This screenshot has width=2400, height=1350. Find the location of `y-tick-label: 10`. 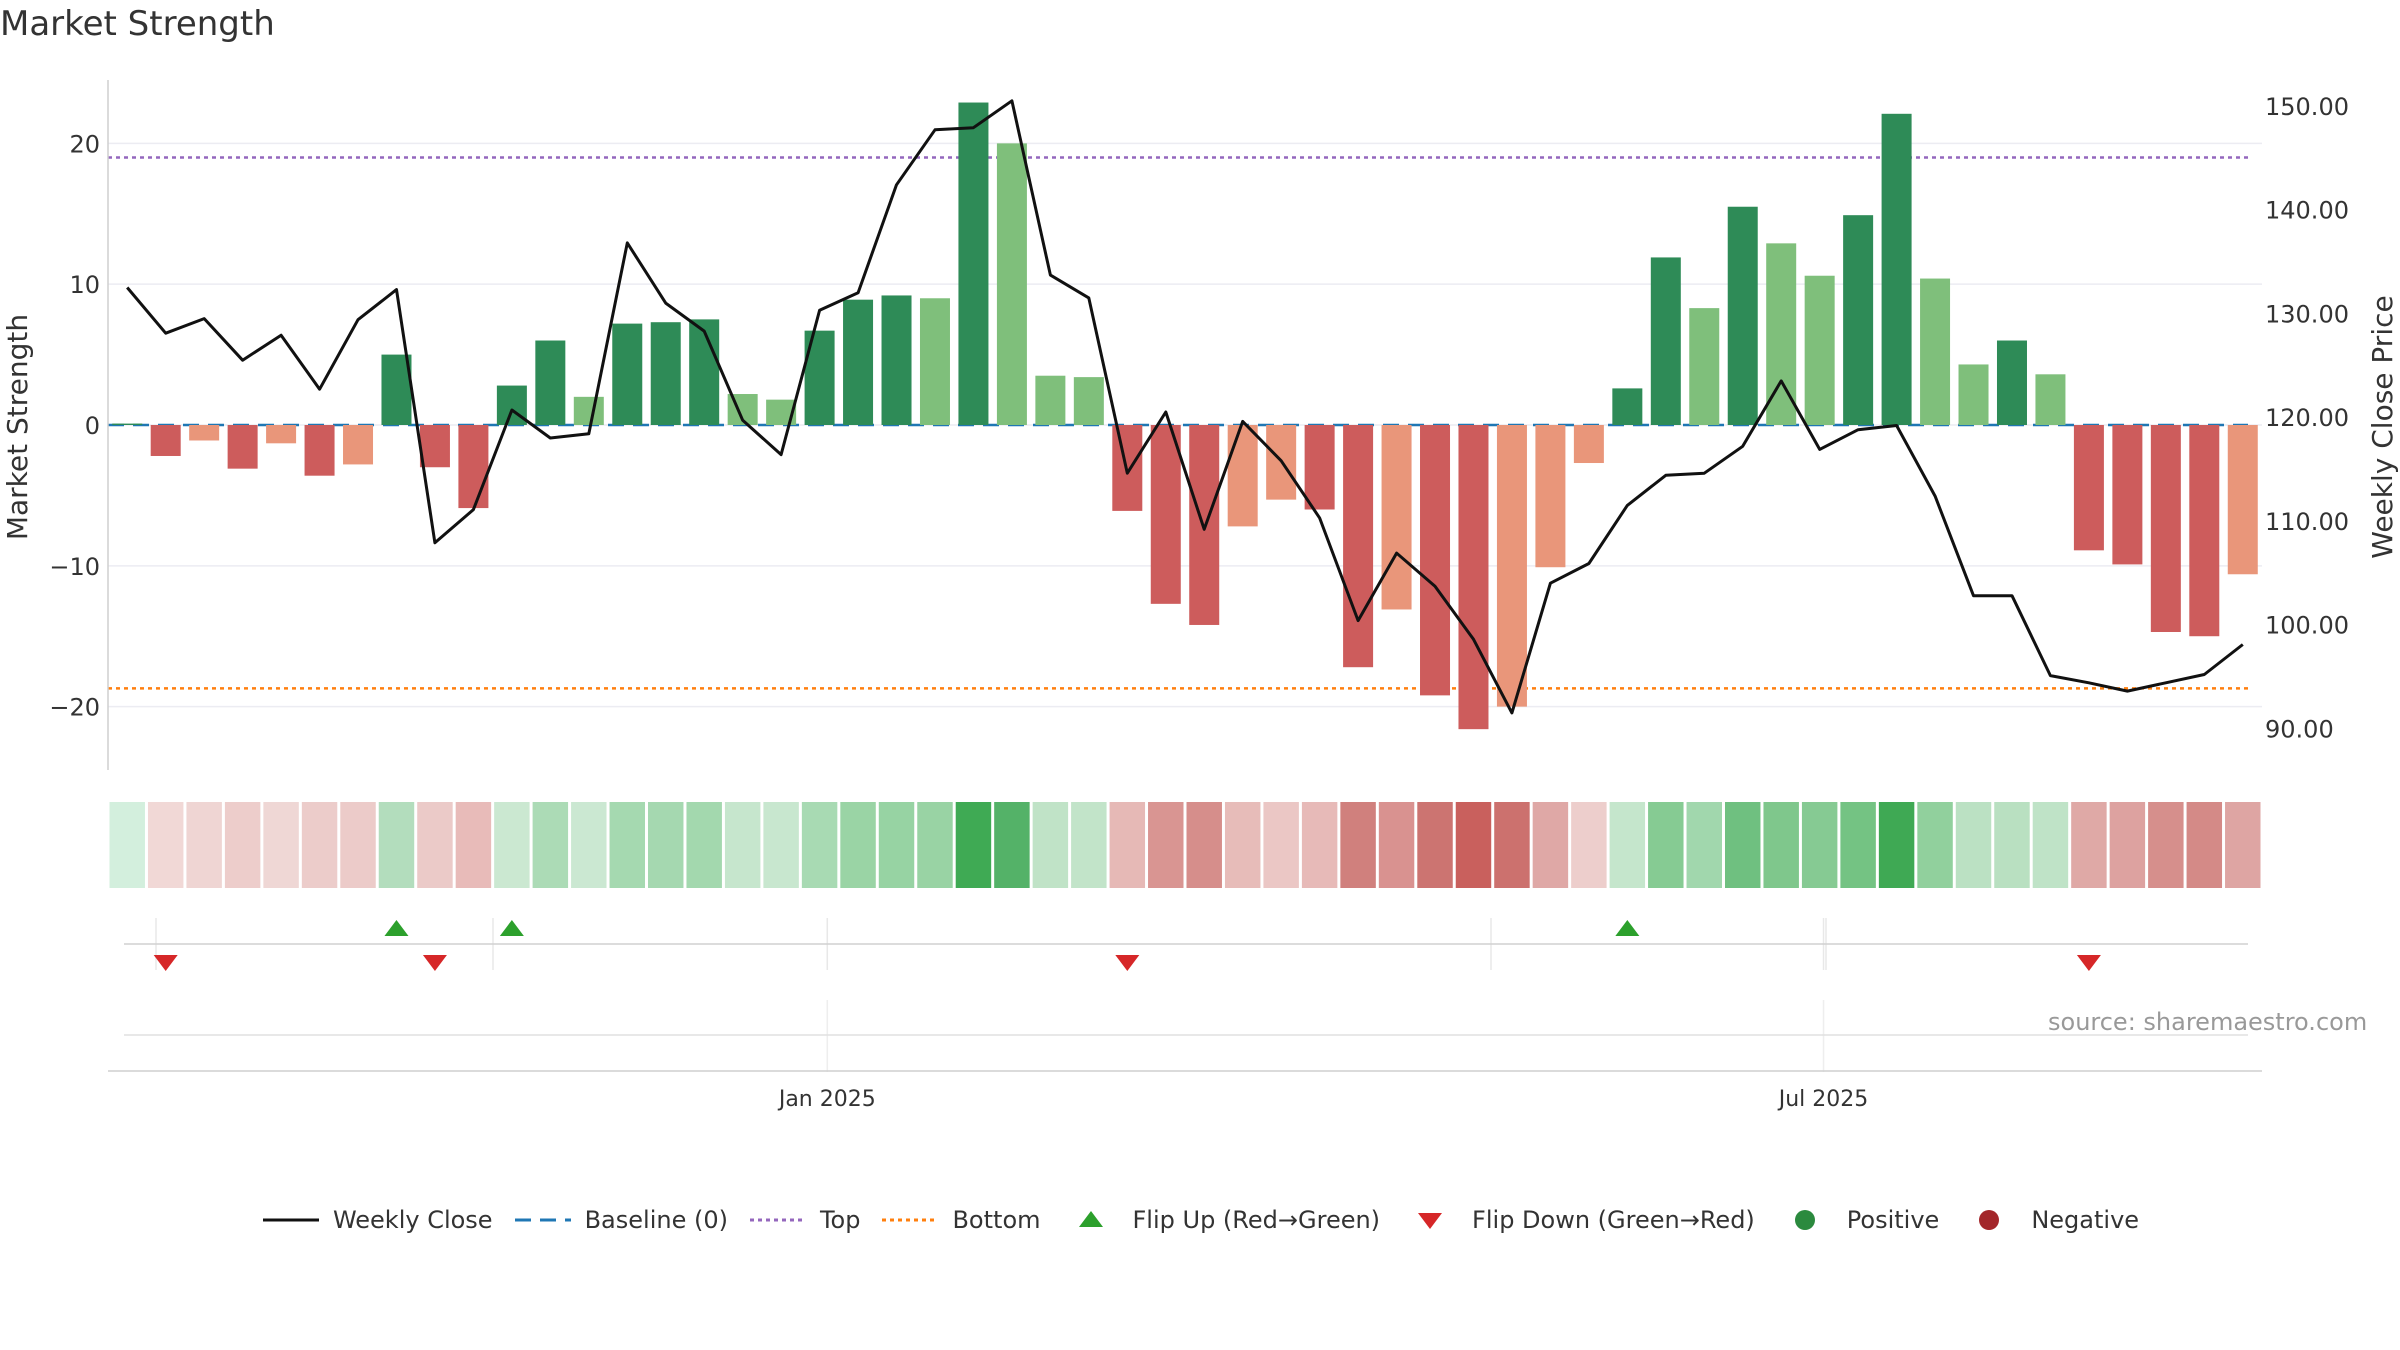

y-tick-label: 10 is located at coordinates (84, 285).